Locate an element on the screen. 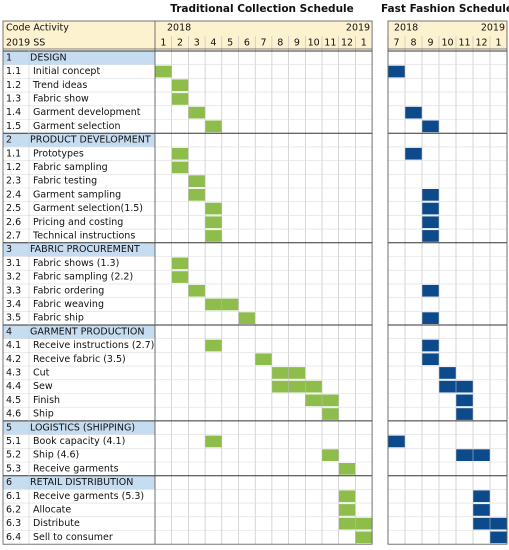 The image size is (509, 550). activity: Sew is located at coordinates (43, 386).